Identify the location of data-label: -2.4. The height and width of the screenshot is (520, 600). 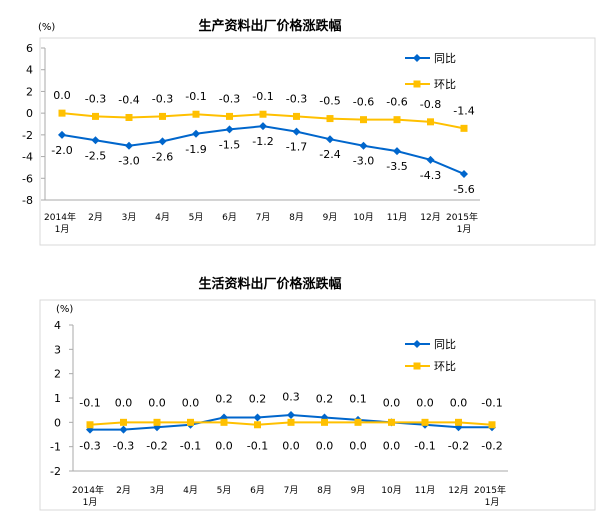
(329, 154).